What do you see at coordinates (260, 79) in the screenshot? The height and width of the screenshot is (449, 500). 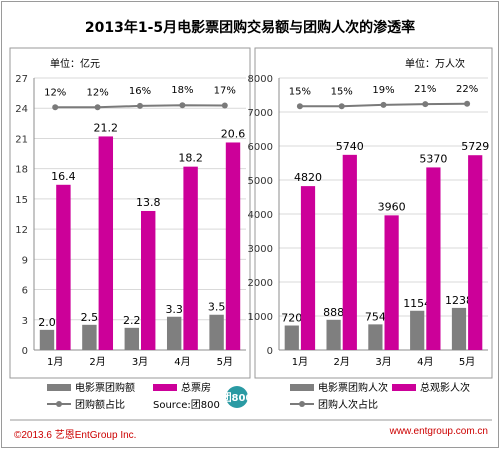 I see `y-tick-label: 8000` at bounding box center [260, 79].